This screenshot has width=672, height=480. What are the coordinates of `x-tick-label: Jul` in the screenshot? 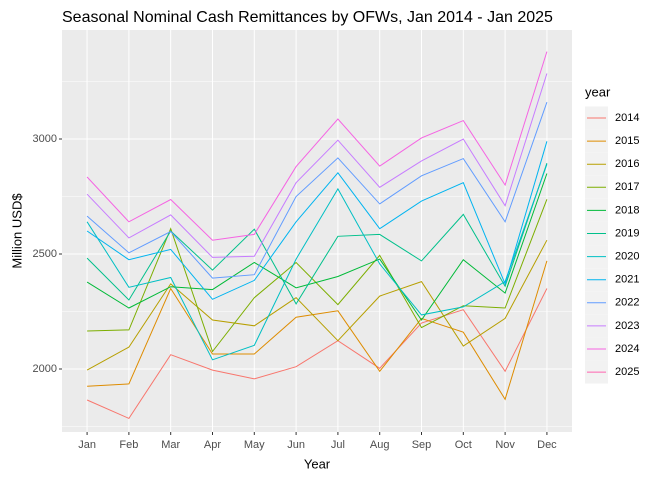 It's located at (338, 445).